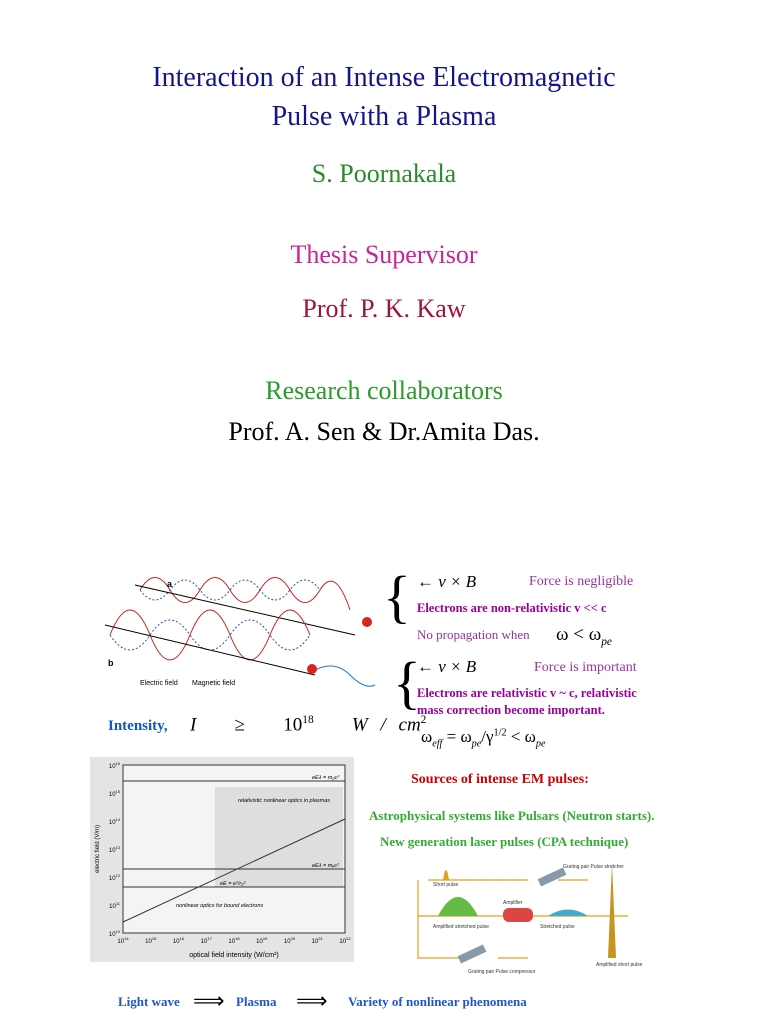  What do you see at coordinates (118, 931) in the screenshot?
I see `tick-exponent: 10` at bounding box center [118, 931].